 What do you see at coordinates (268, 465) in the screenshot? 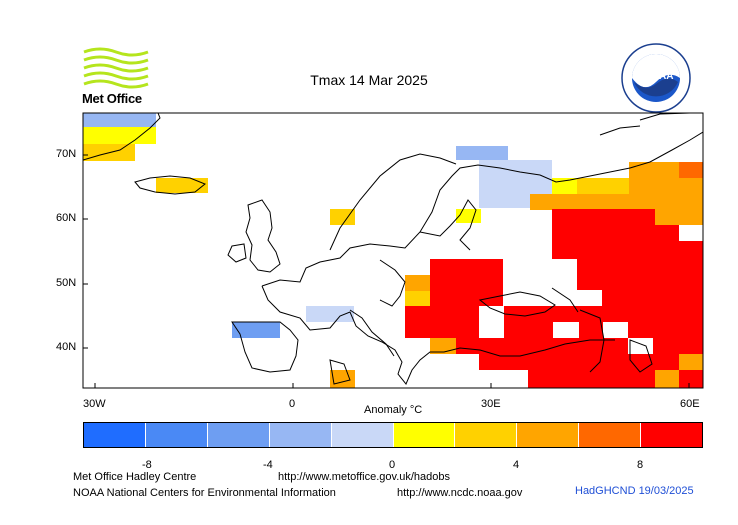
I see `legend-label-minus4: -4` at bounding box center [268, 465].